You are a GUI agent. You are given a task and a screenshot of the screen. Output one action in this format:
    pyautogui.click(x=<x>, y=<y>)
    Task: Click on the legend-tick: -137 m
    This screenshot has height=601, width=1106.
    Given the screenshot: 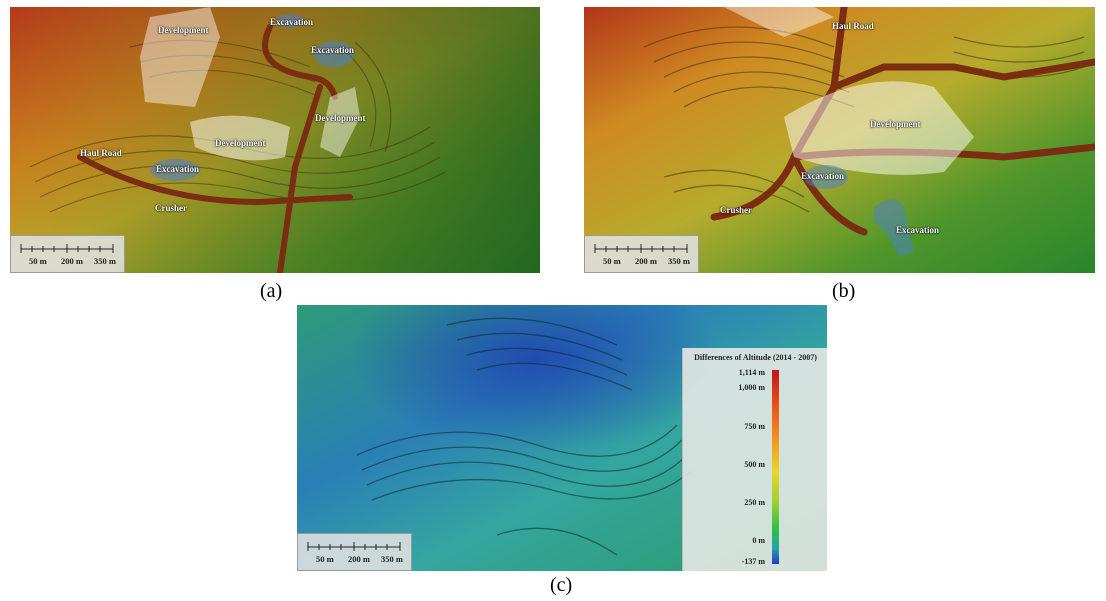 What is the action you would take?
    pyautogui.click(x=753, y=561)
    